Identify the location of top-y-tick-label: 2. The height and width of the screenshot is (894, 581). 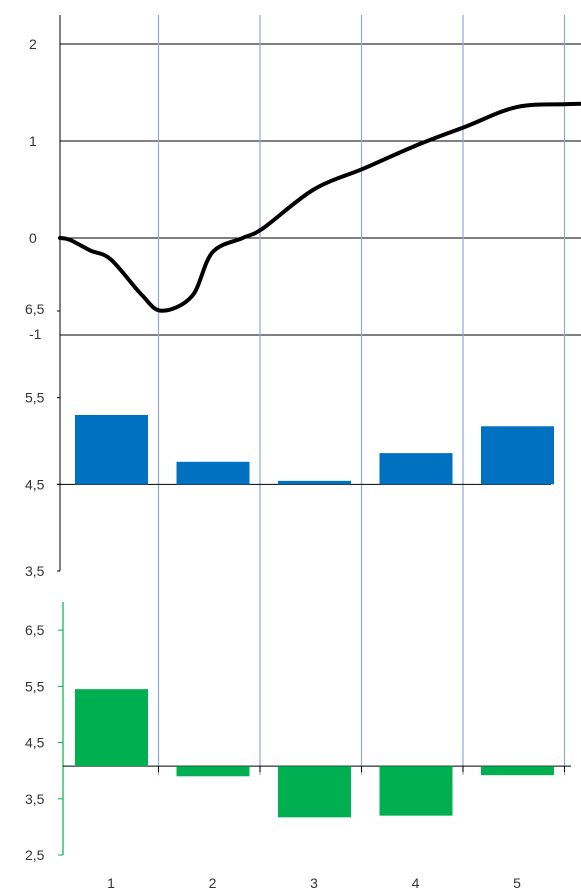
(33, 44).